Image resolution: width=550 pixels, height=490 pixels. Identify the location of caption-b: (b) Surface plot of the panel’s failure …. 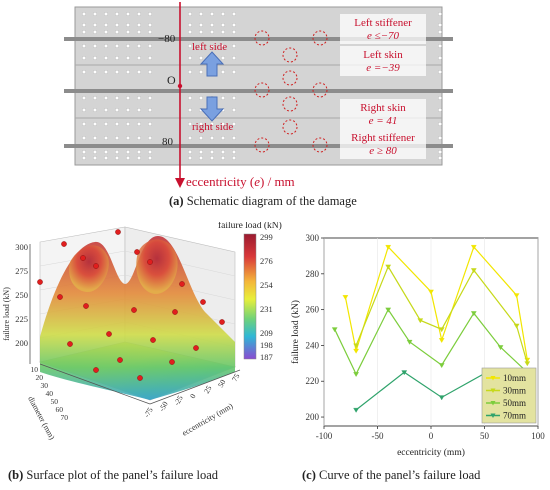
(113, 475).